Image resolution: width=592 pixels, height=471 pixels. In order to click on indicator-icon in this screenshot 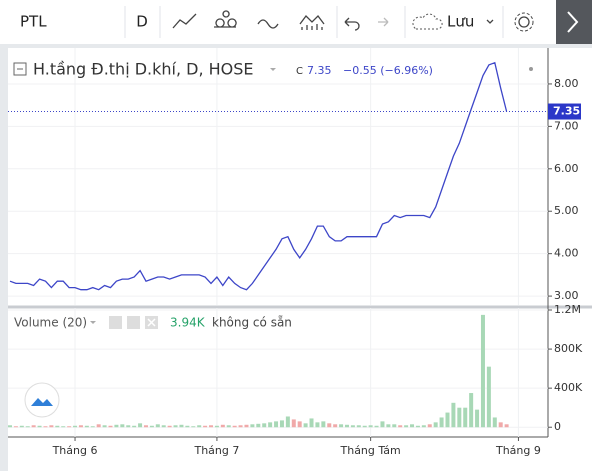, I will do `click(225, 19)`.